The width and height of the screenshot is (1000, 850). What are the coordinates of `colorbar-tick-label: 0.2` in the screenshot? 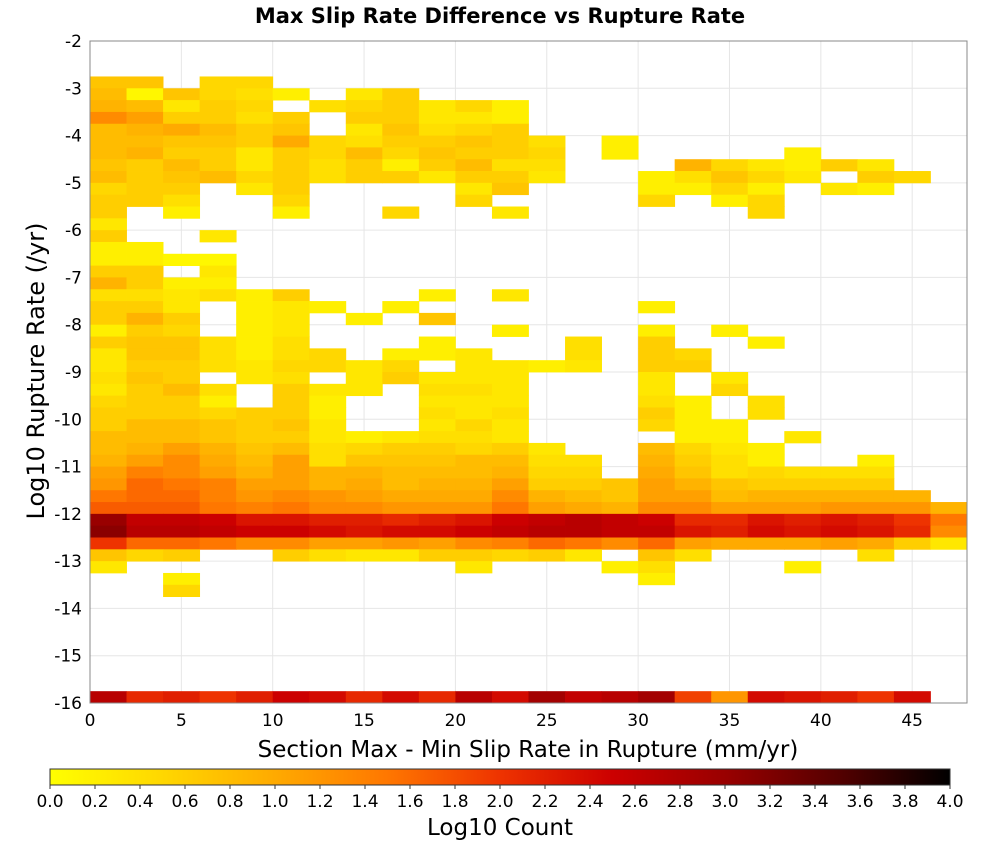 It's located at (94, 802).